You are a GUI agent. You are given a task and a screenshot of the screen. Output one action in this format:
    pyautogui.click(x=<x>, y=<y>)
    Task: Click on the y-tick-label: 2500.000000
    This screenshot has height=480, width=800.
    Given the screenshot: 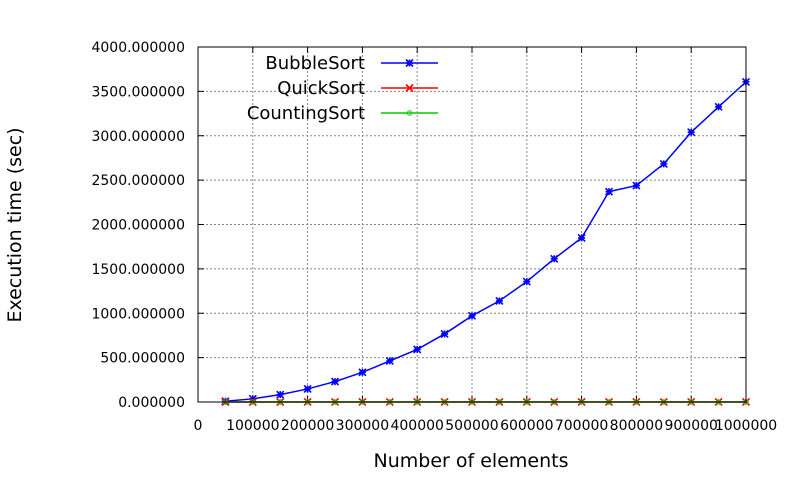 What is the action you would take?
    pyautogui.click(x=138, y=181)
    